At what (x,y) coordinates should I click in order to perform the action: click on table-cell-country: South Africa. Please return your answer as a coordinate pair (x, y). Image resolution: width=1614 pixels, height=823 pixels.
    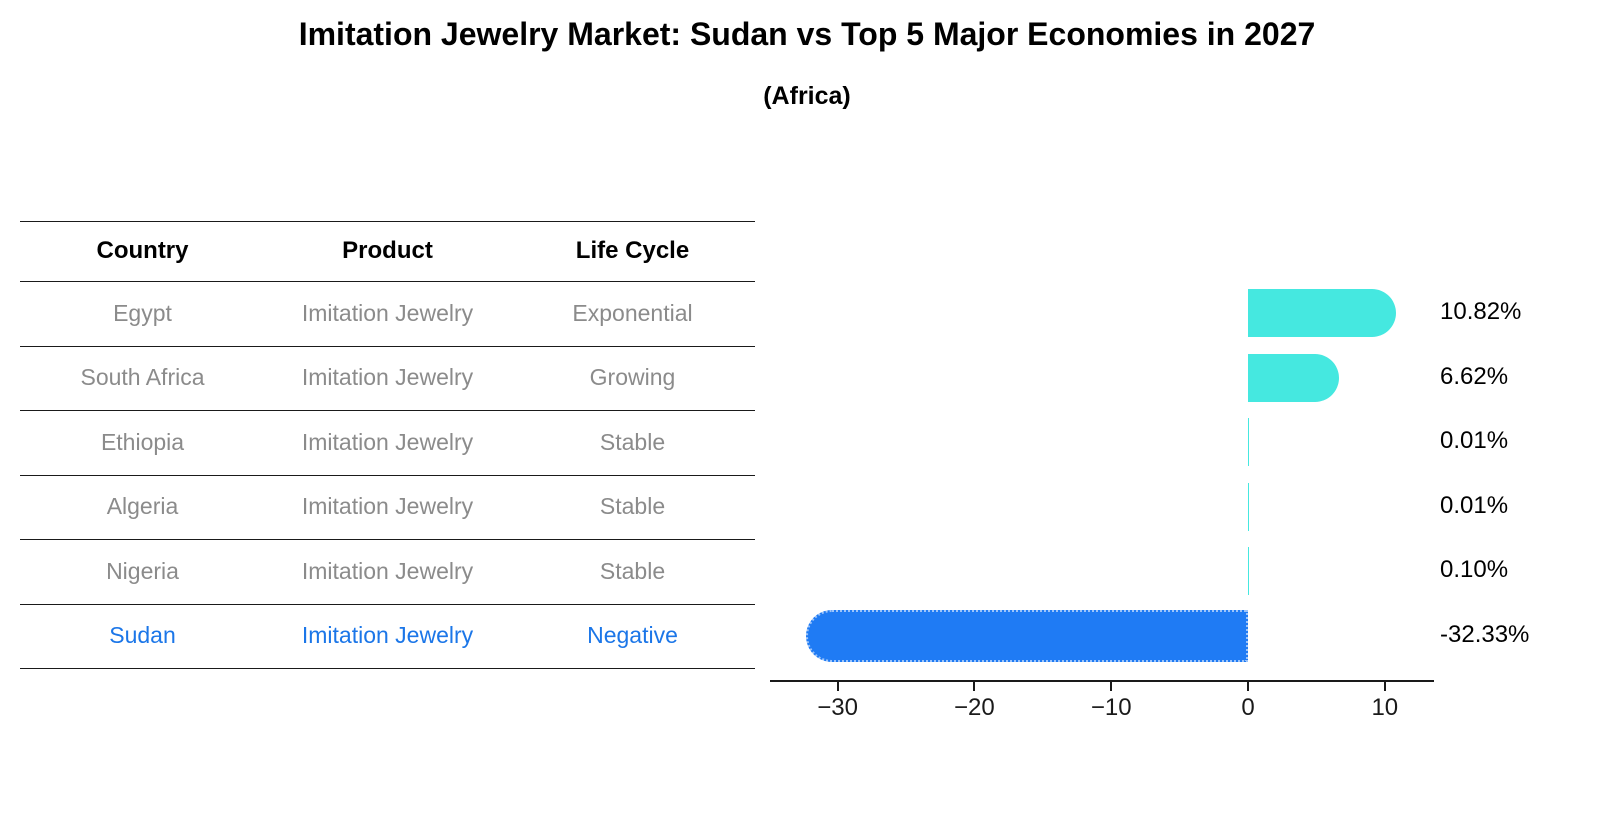
    Looking at the image, I should click on (142, 377).